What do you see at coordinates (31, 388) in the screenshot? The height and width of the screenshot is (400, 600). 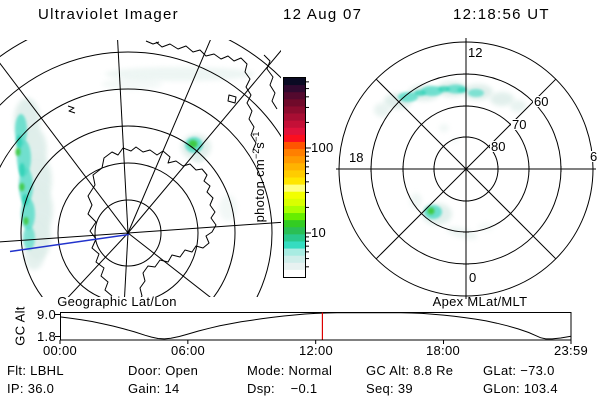 I see `status-ip: IP: 36.0` at bounding box center [31, 388].